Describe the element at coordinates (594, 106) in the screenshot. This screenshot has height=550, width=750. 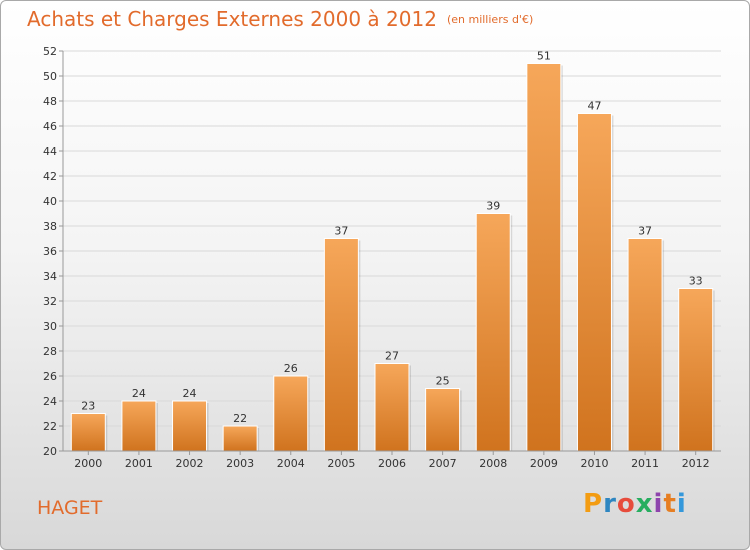
I see `bar-value-label: 47` at that location.